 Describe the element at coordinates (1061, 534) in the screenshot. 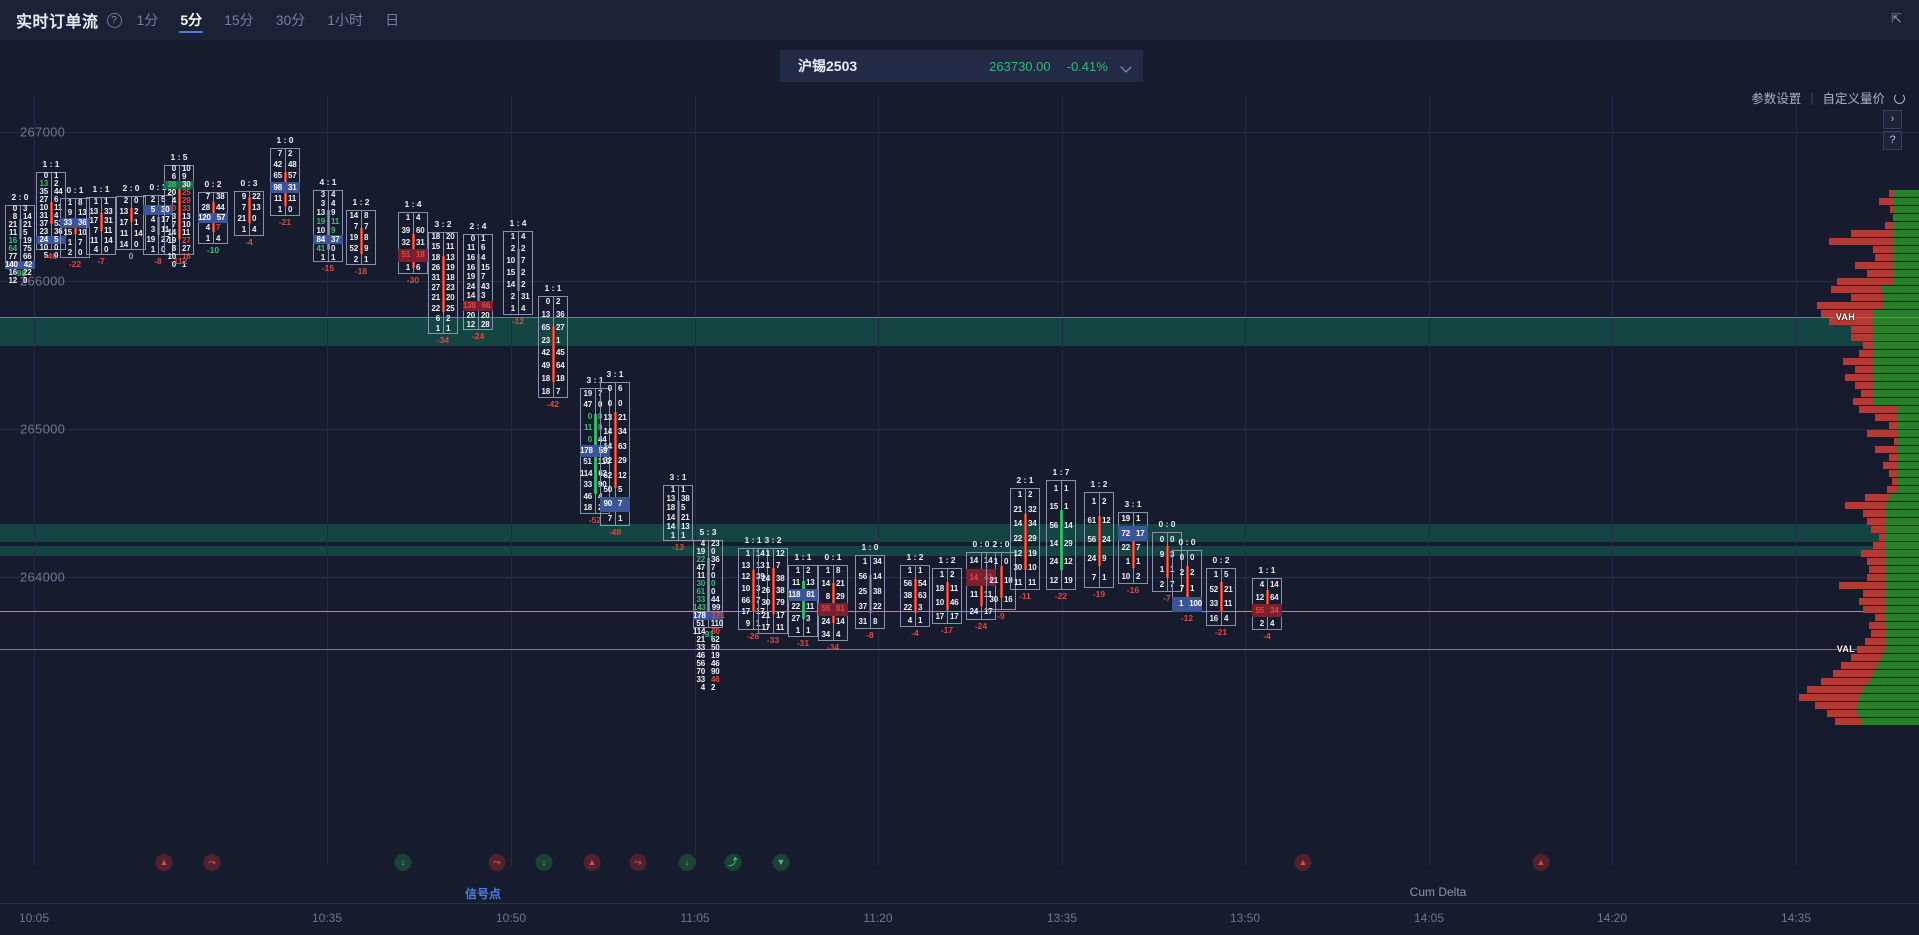

I see `footprint-candle: 1 : 7 1 1 15 1 56 14 14 29 24 12 12 19 -22` at that location.